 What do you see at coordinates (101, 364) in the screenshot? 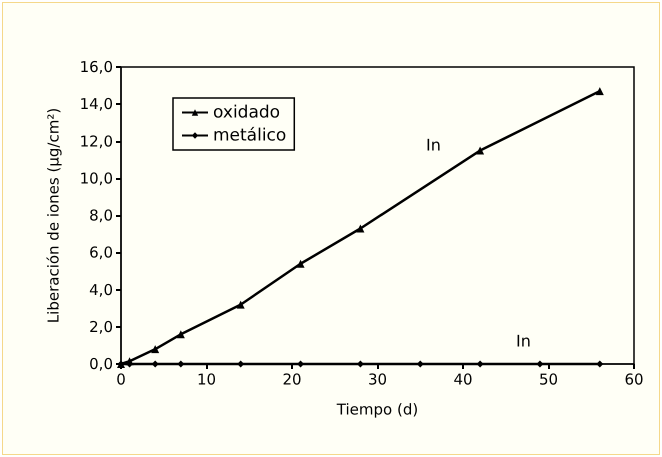
I see `y-tick-label: 0,0` at bounding box center [101, 364].